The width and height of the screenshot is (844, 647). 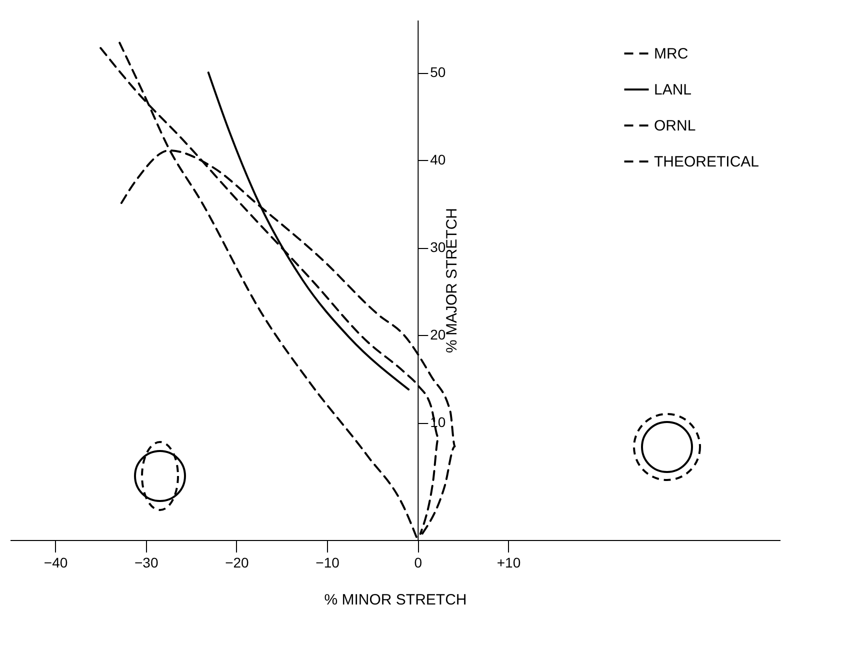 What do you see at coordinates (438, 334) in the screenshot?
I see `y-tick-label: 20` at bounding box center [438, 334].